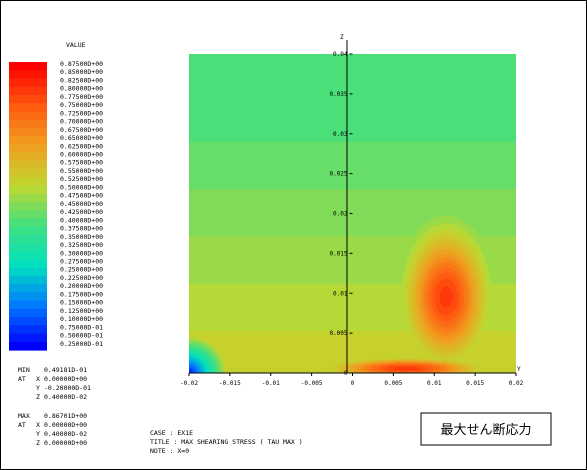 This screenshot has height=470, width=587. Describe the element at coordinates (81, 294) in the screenshot. I see `colorbar-tick-label: 0.17500D+00` at that location.